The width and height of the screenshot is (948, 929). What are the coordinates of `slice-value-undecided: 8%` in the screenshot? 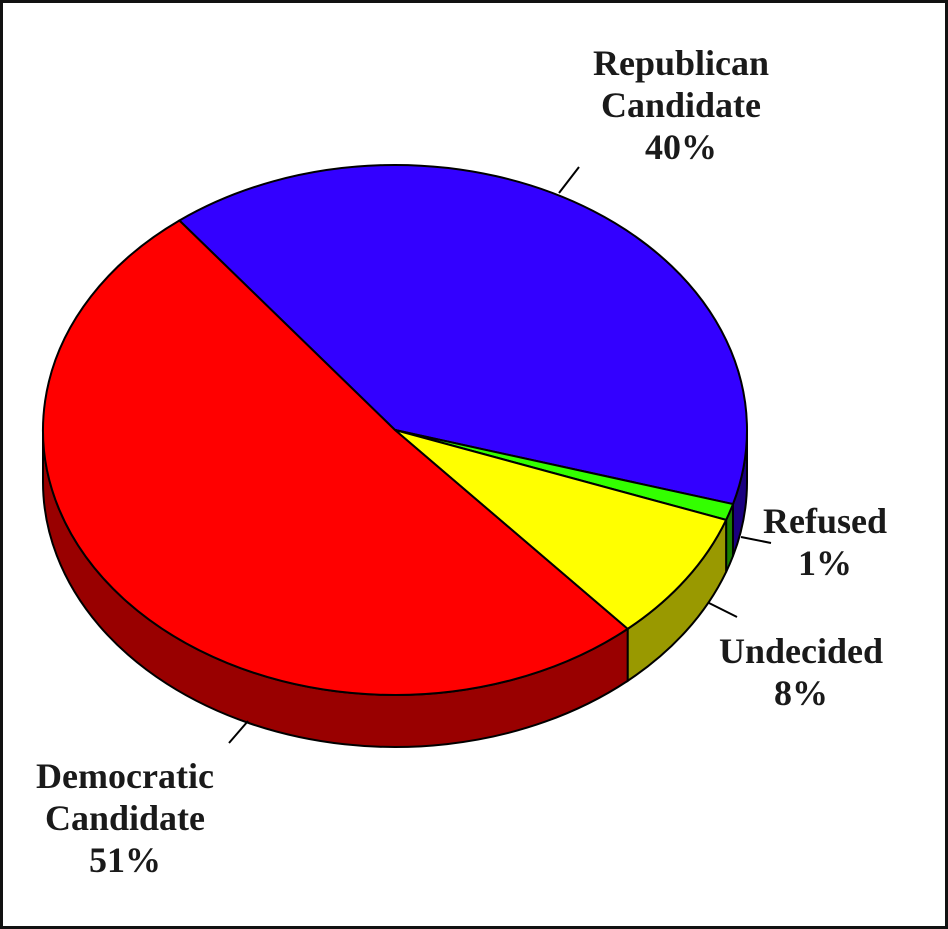 It's located at (801, 693).